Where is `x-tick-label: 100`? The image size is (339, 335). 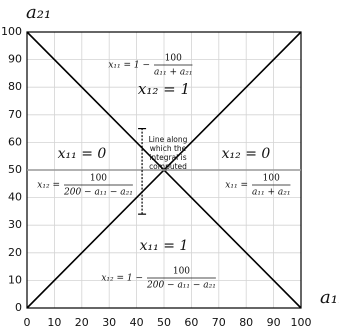
x-tick-label: 100 is located at coordinates (301, 322).